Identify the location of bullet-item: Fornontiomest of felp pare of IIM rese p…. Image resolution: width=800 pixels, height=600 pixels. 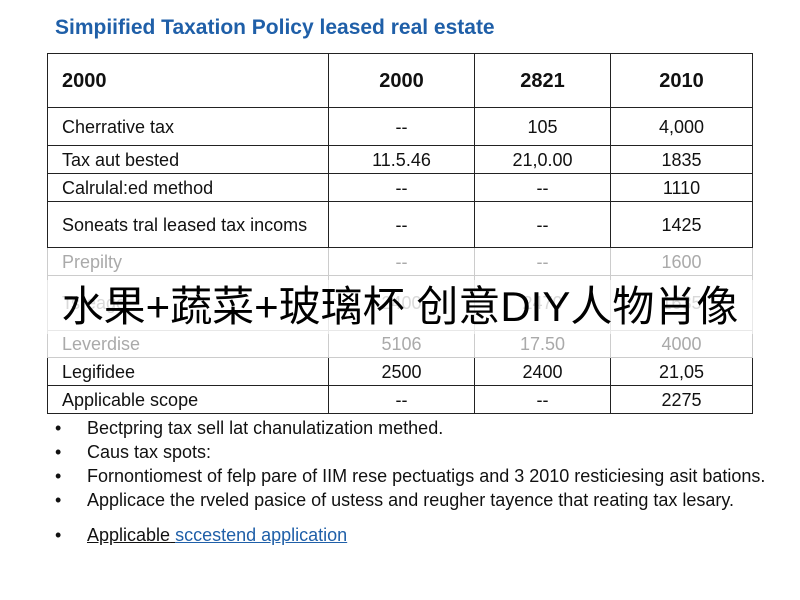
(415, 476).